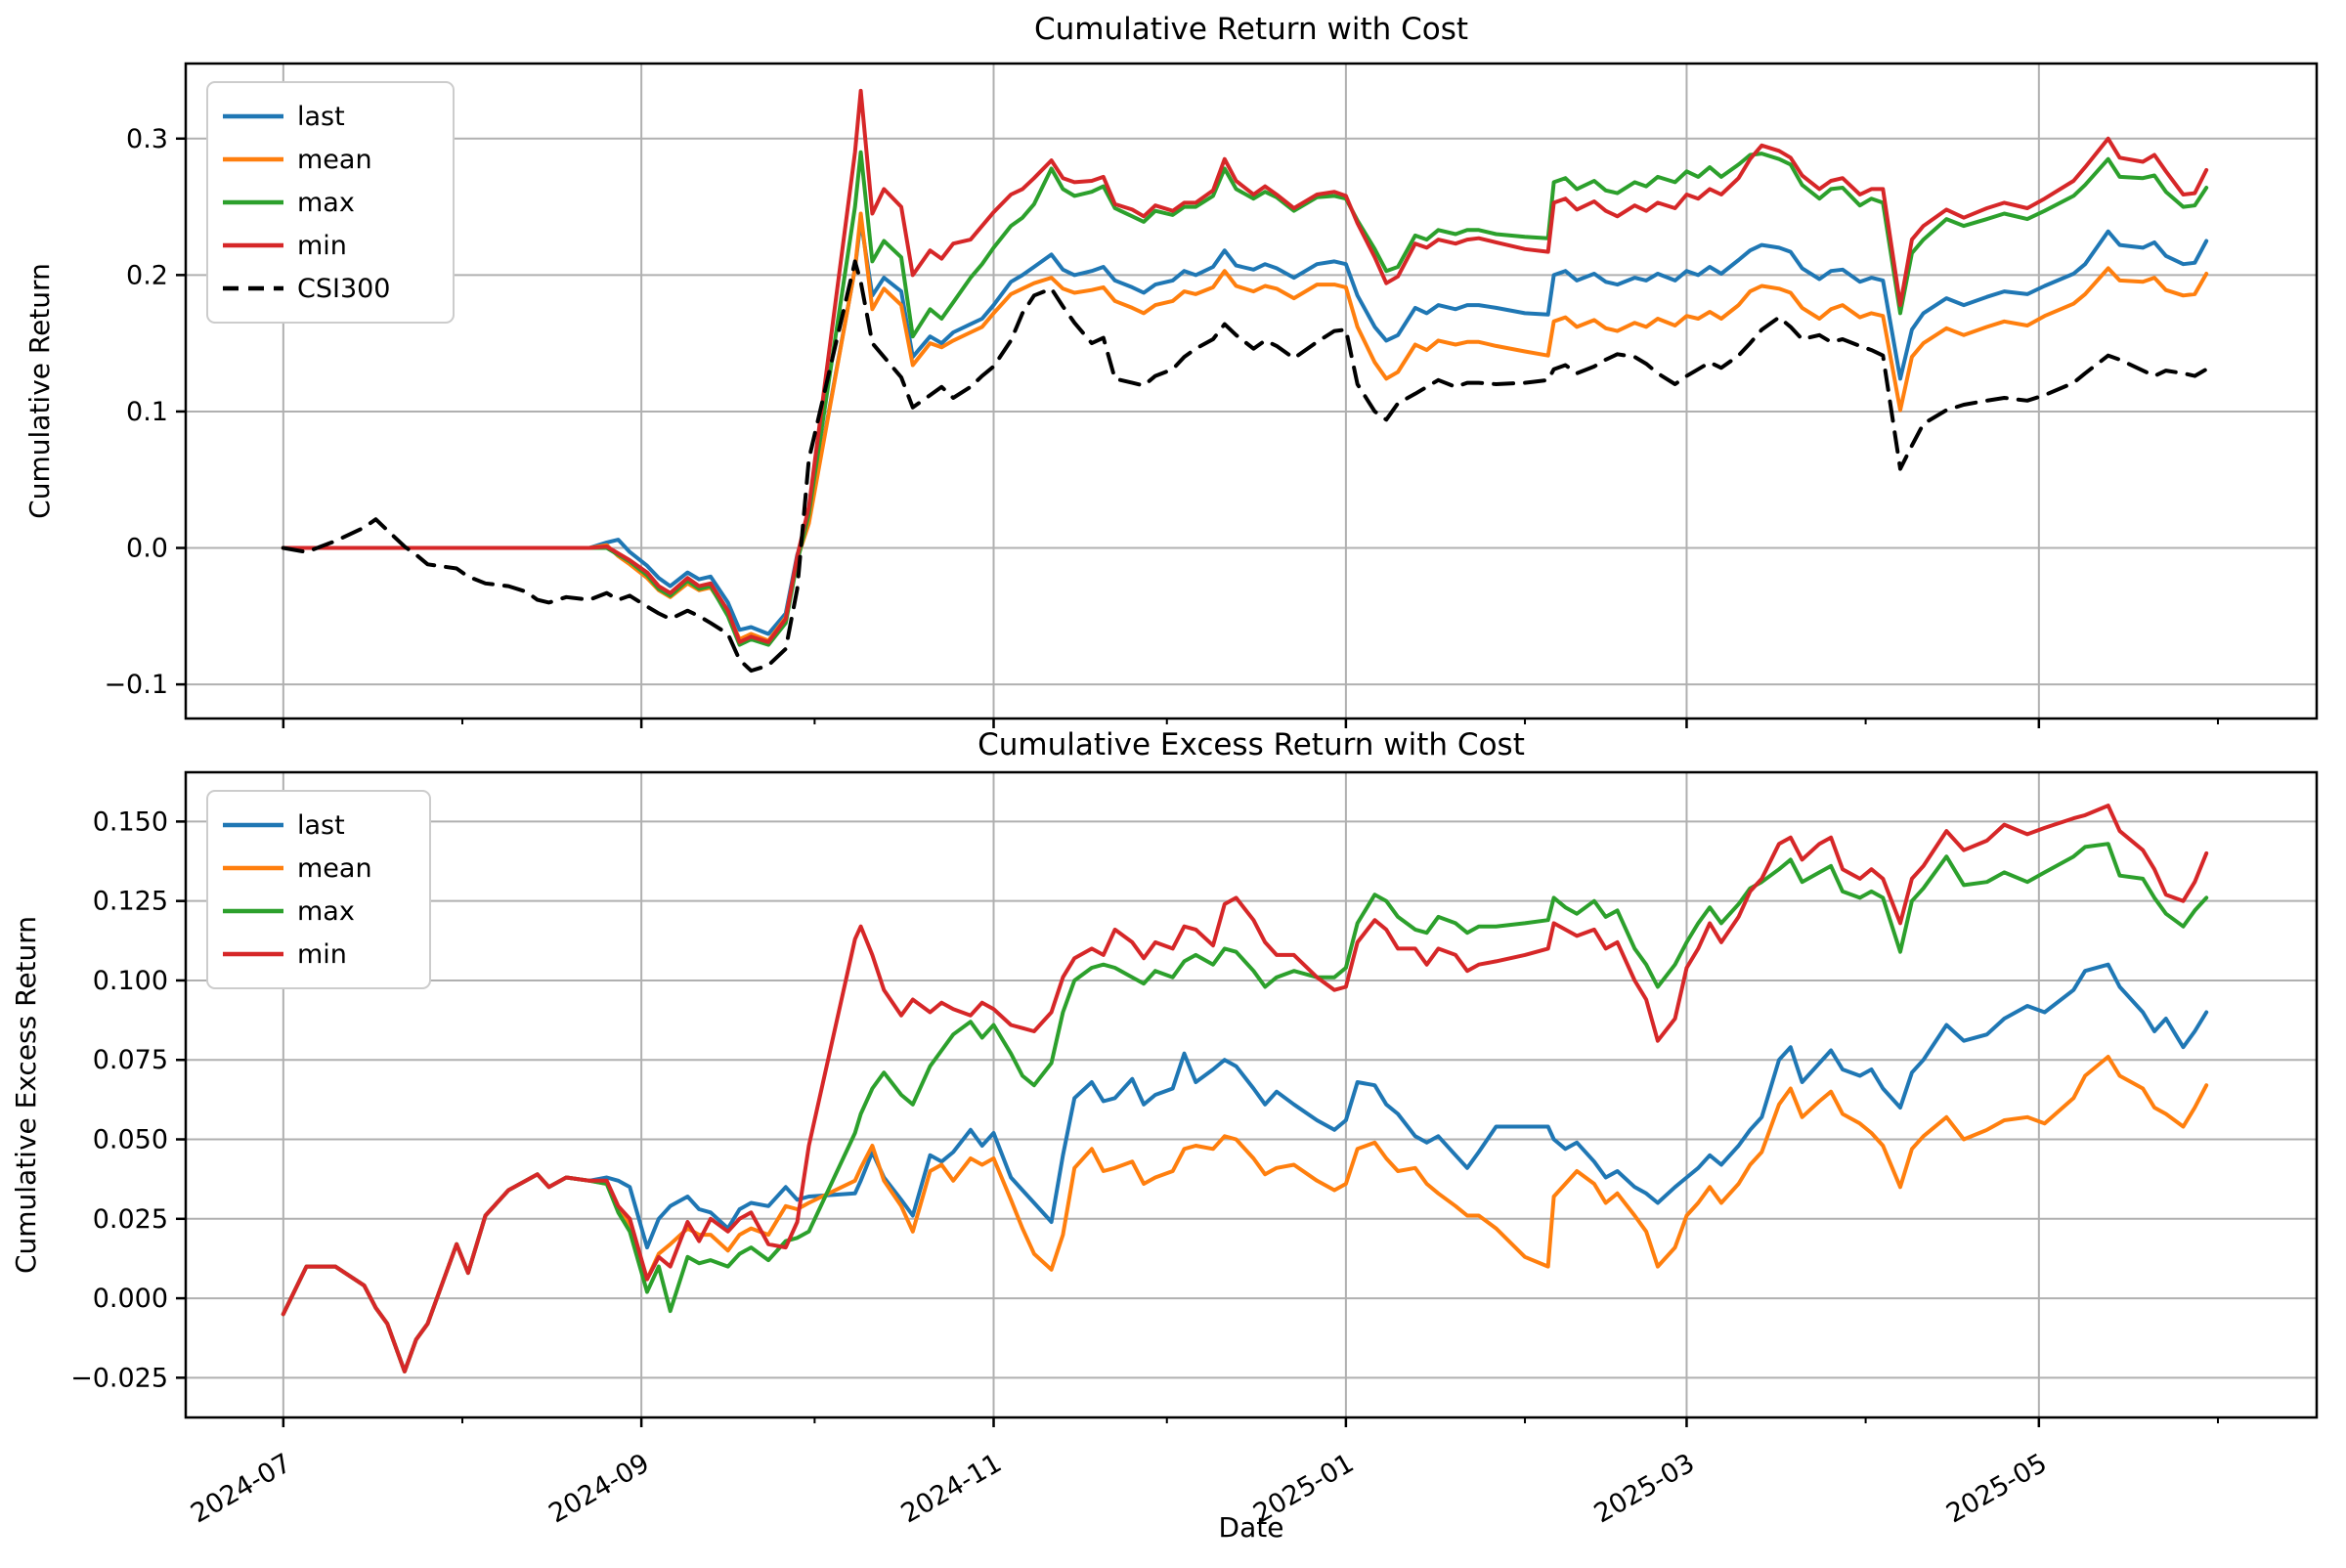  Describe the element at coordinates (1252, 1527) in the screenshot. I see `x-axis-label: Date` at that location.